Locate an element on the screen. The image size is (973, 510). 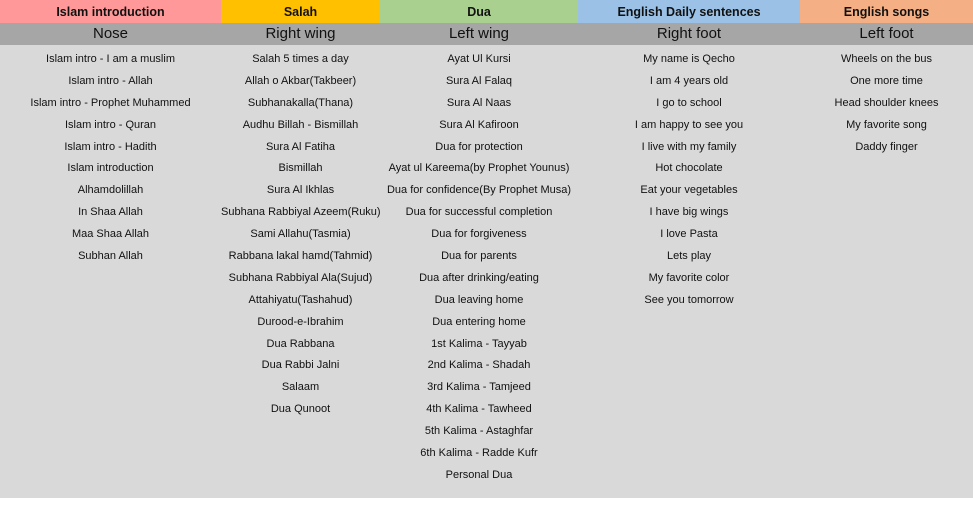
list-item: Islam intro - Hadith is located at coordinates (110, 146).